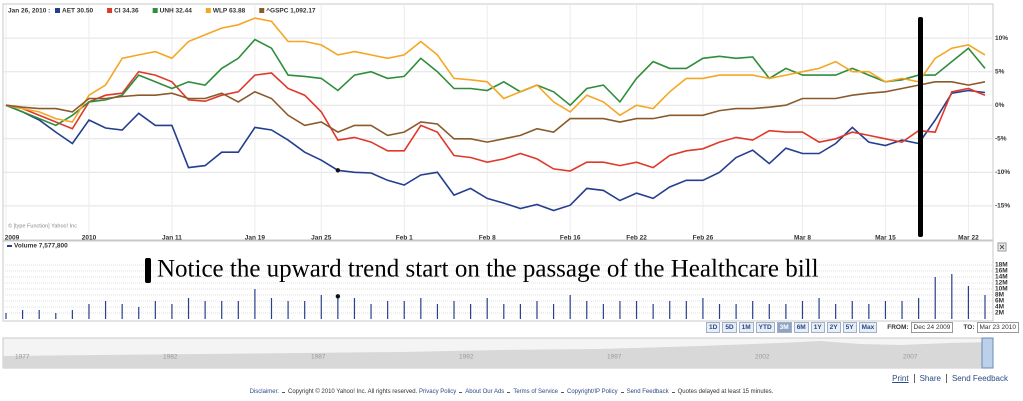  What do you see at coordinates (969, 327) in the screenshot?
I see `to-label: TO:` at bounding box center [969, 327].